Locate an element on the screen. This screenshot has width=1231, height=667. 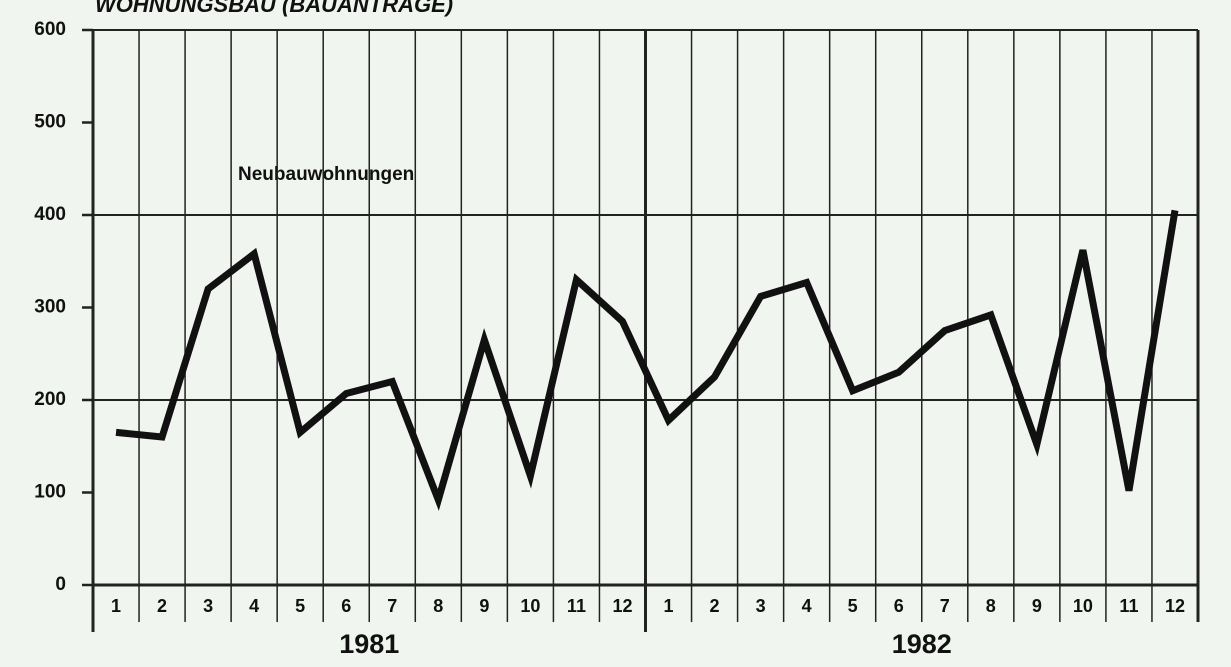
group-label: 1981 is located at coordinates (369, 644).